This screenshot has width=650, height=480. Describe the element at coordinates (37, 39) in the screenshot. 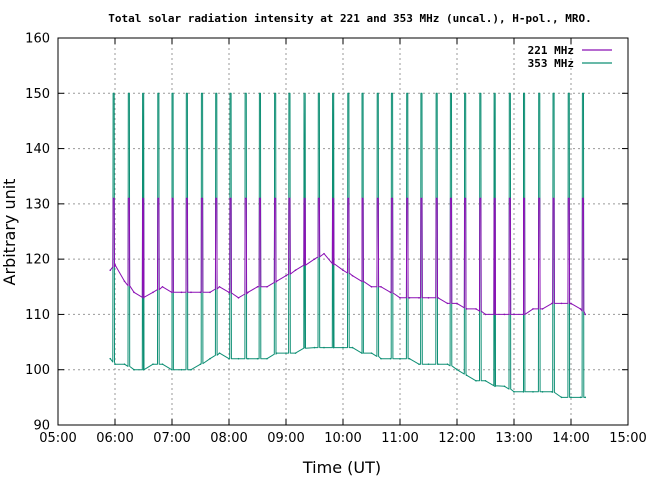

I see `y-tick-label: 160` at that location.